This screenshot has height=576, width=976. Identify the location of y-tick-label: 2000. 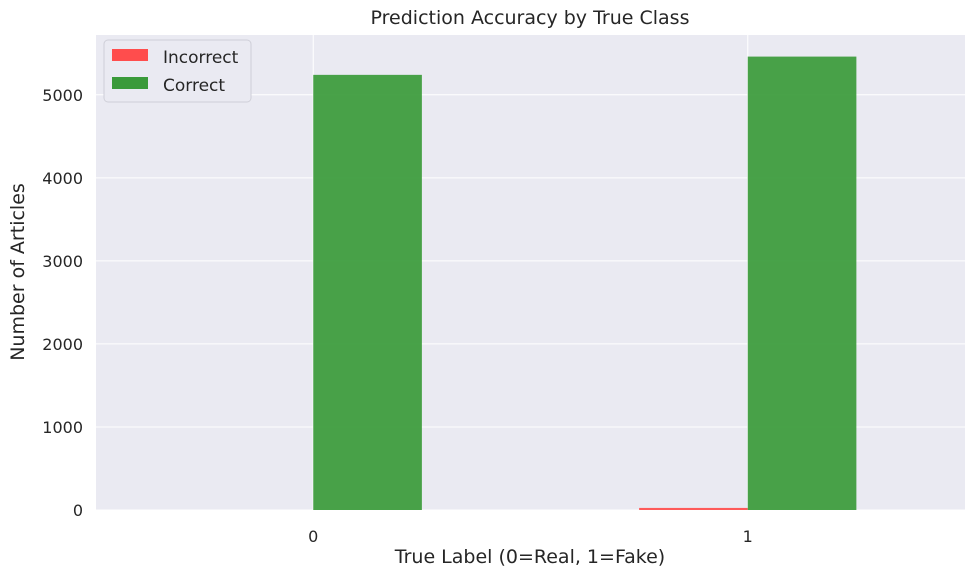
(62, 344).